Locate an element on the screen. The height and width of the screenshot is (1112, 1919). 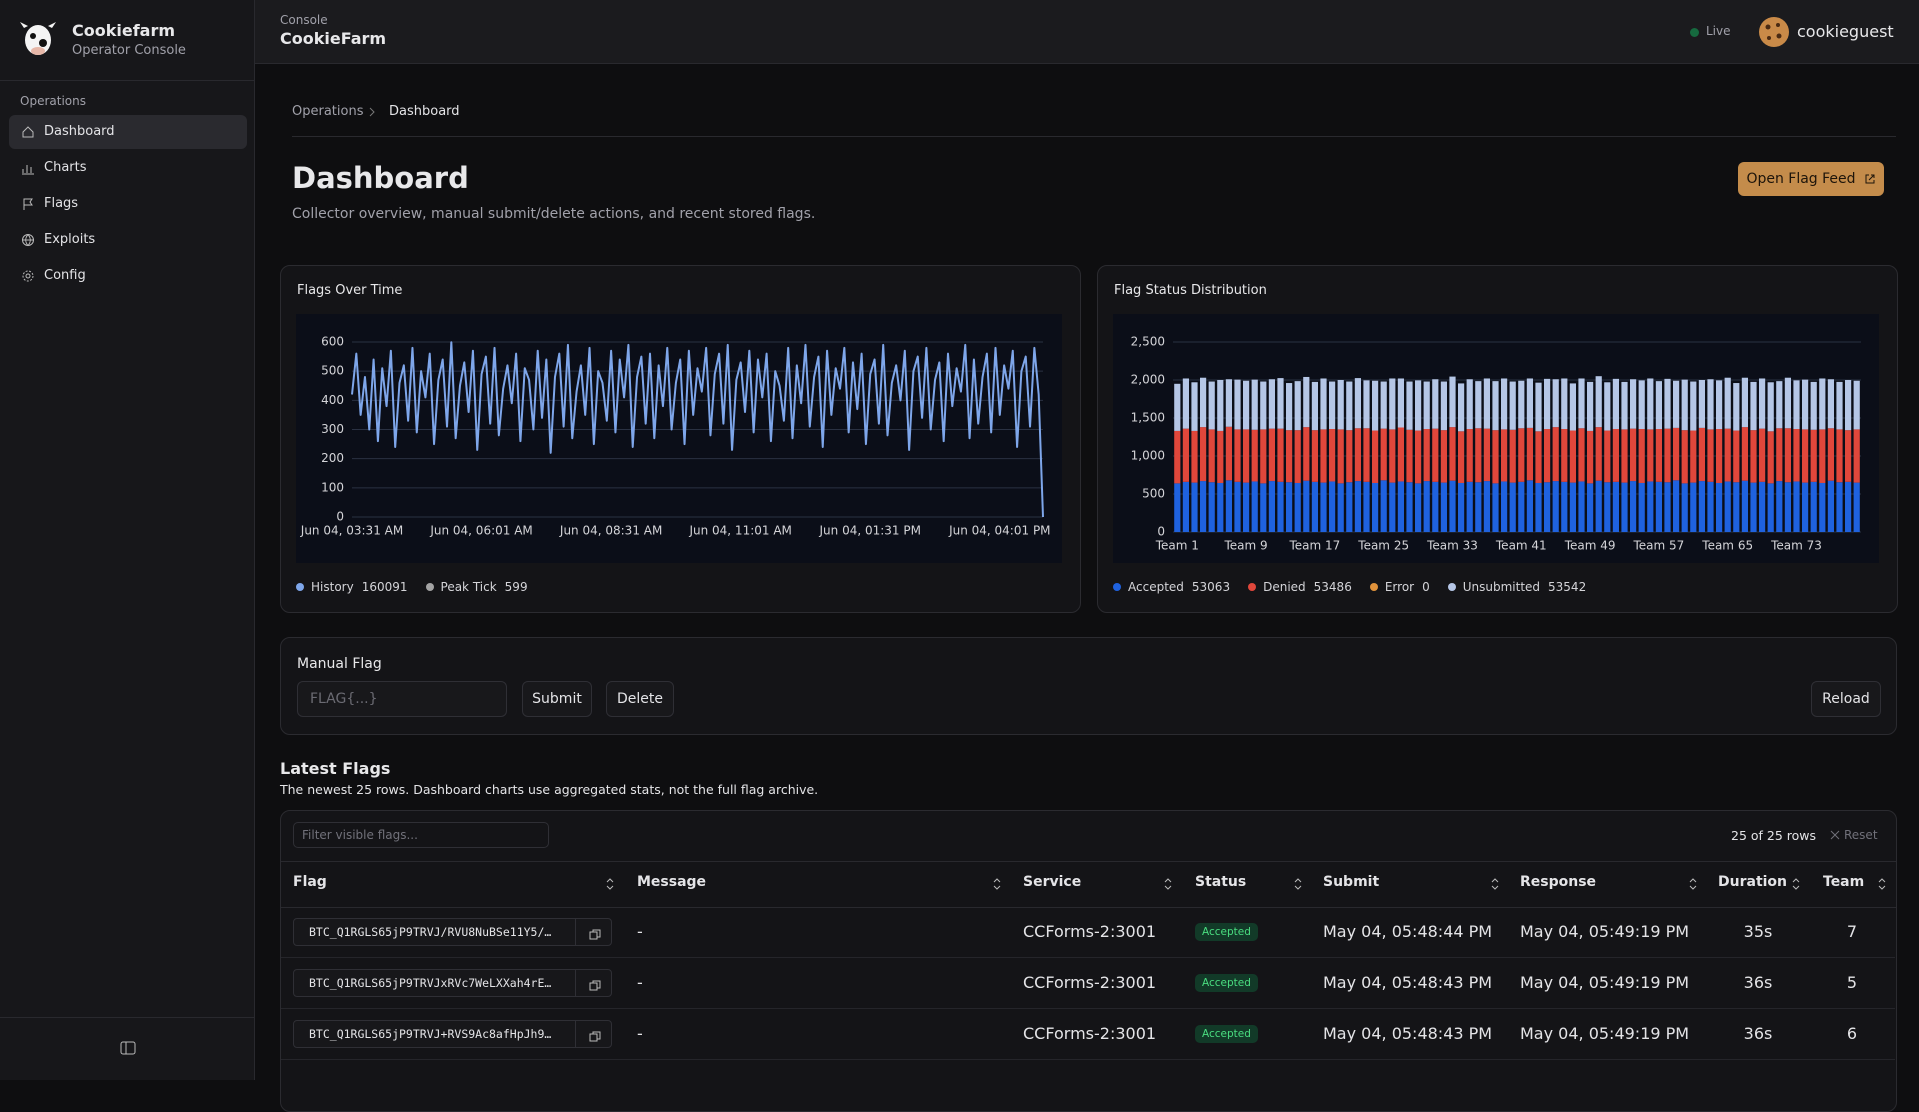
x-tick-label: Team 73 is located at coordinates (1796, 546).